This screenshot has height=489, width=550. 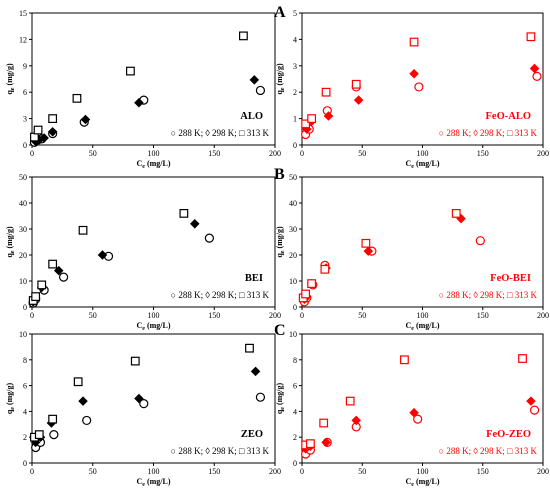 What do you see at coordinates (295, 66) in the screenshot?
I see `y-tick-label: 3` at bounding box center [295, 66].